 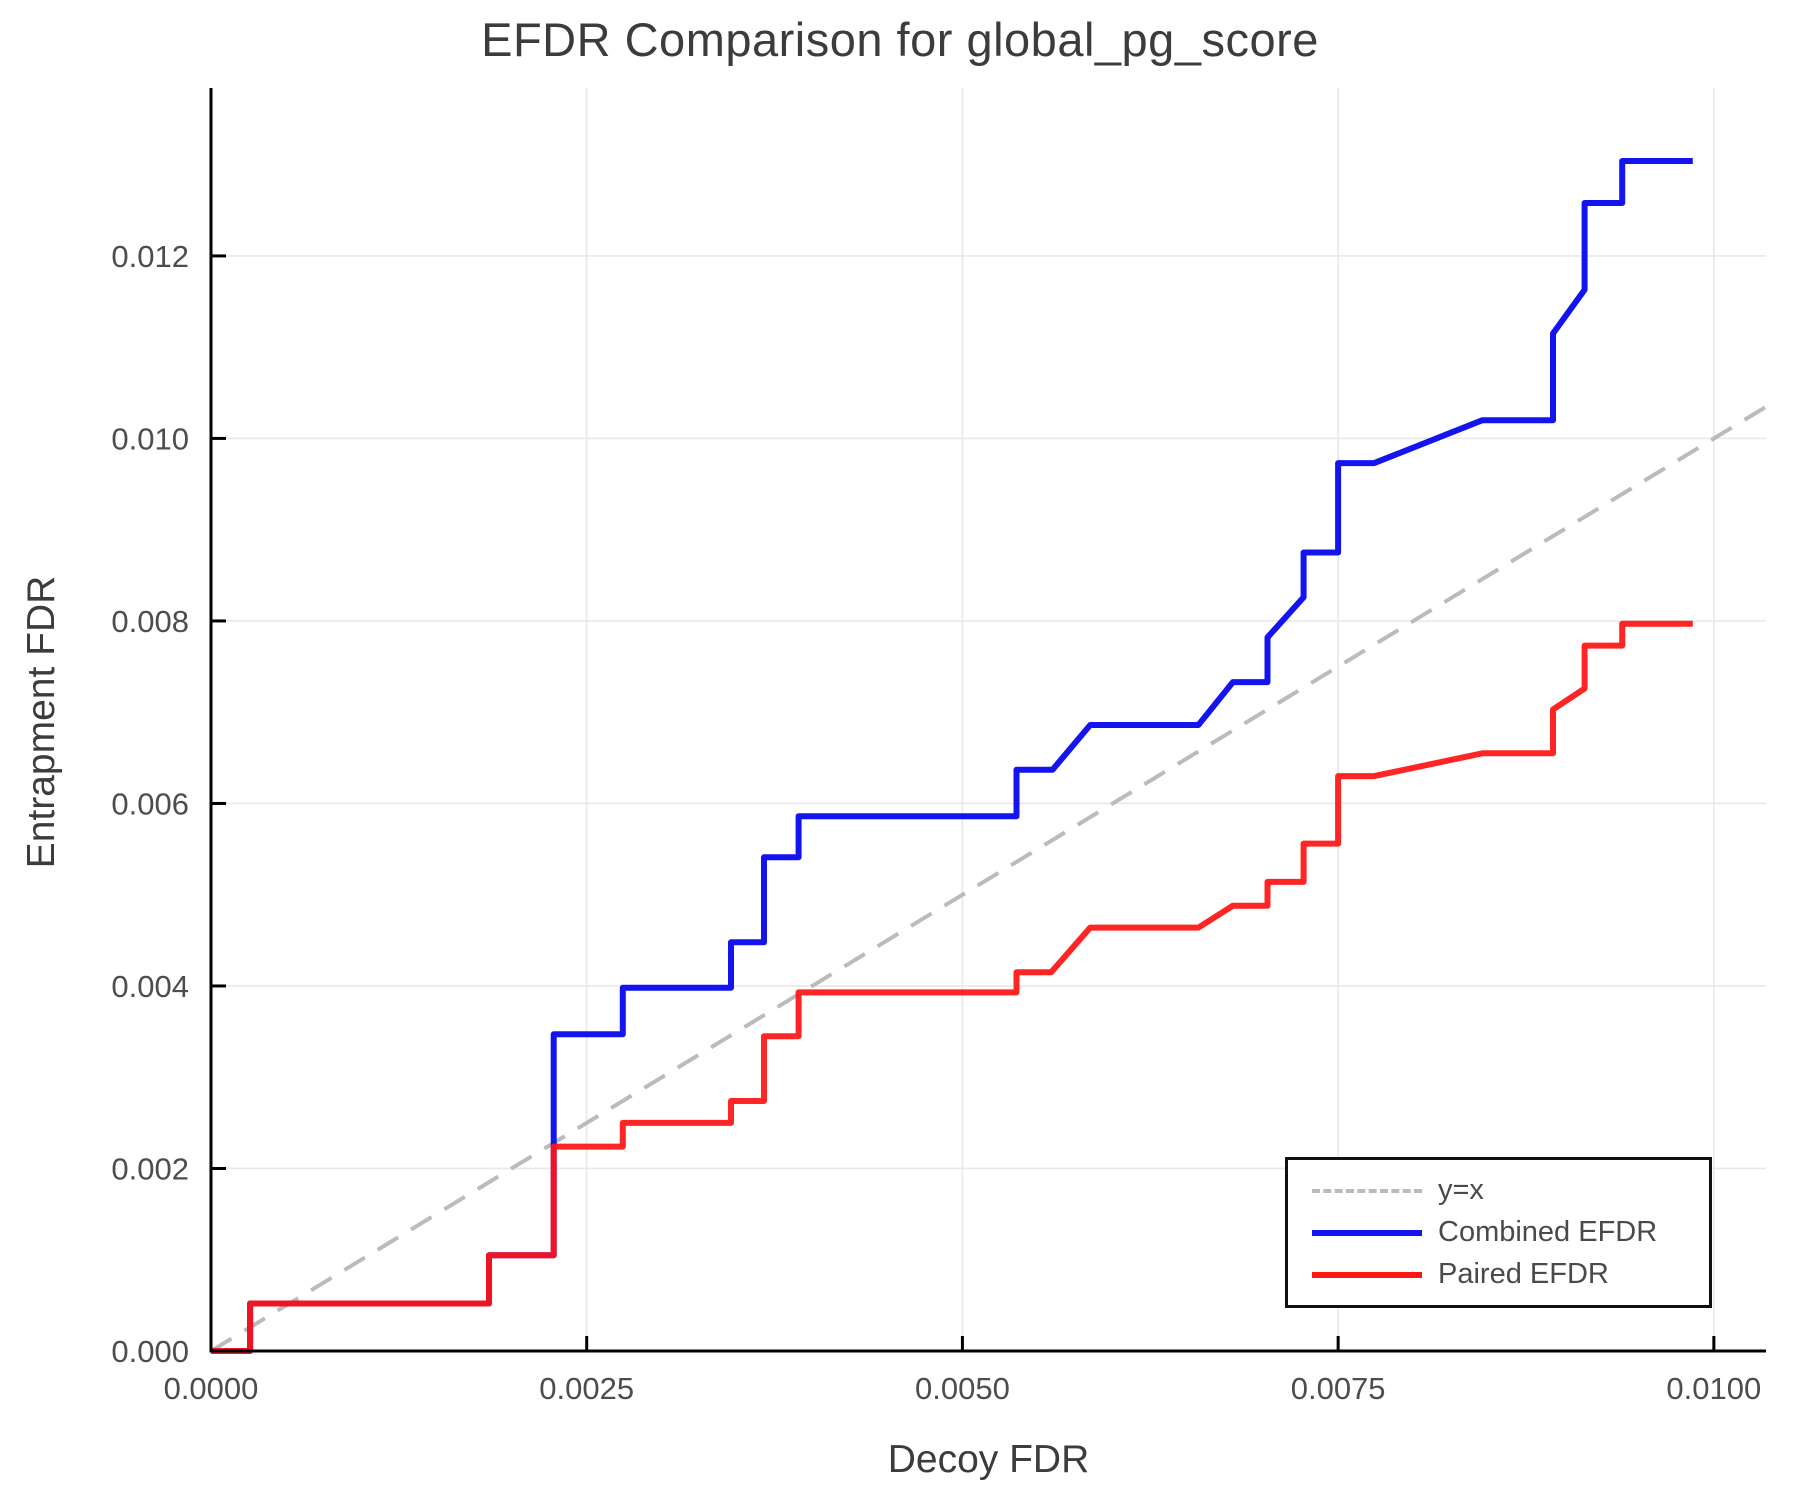 What do you see at coordinates (988, 1459) in the screenshot?
I see `x-axis-label: Decoy FDR` at bounding box center [988, 1459].